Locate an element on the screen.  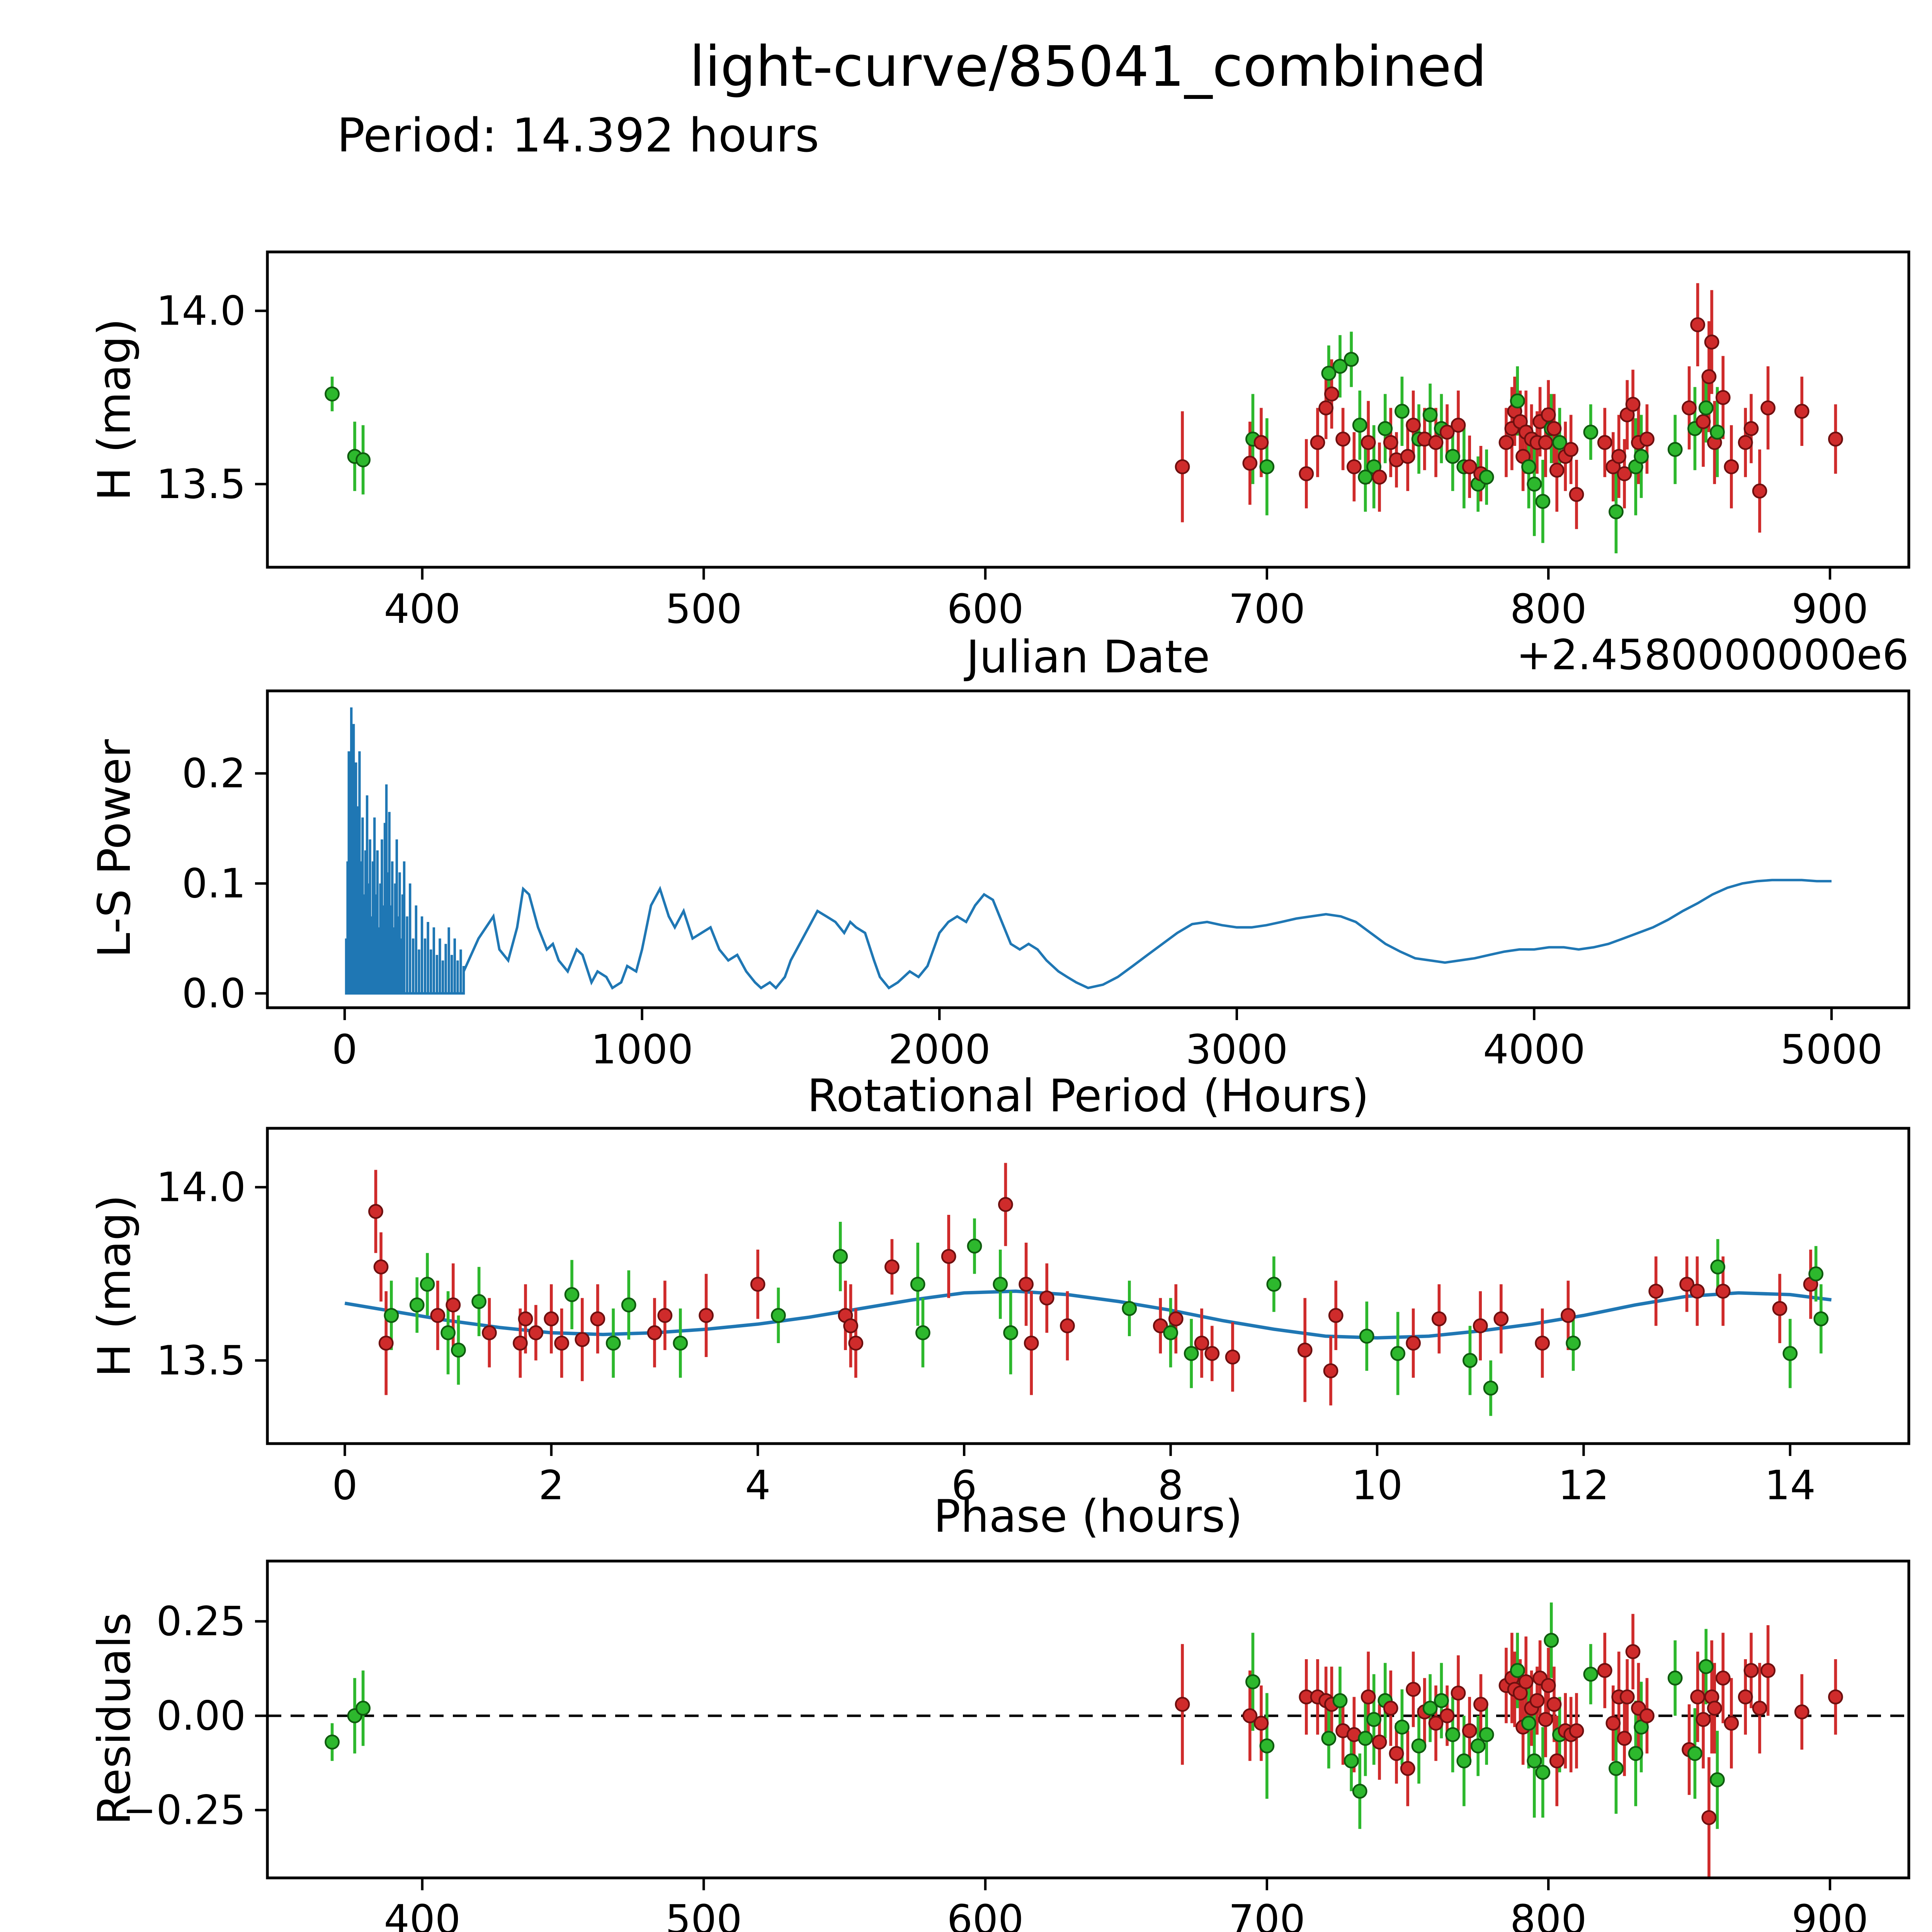
panel-periodogram is located at coordinates (1088, 851).